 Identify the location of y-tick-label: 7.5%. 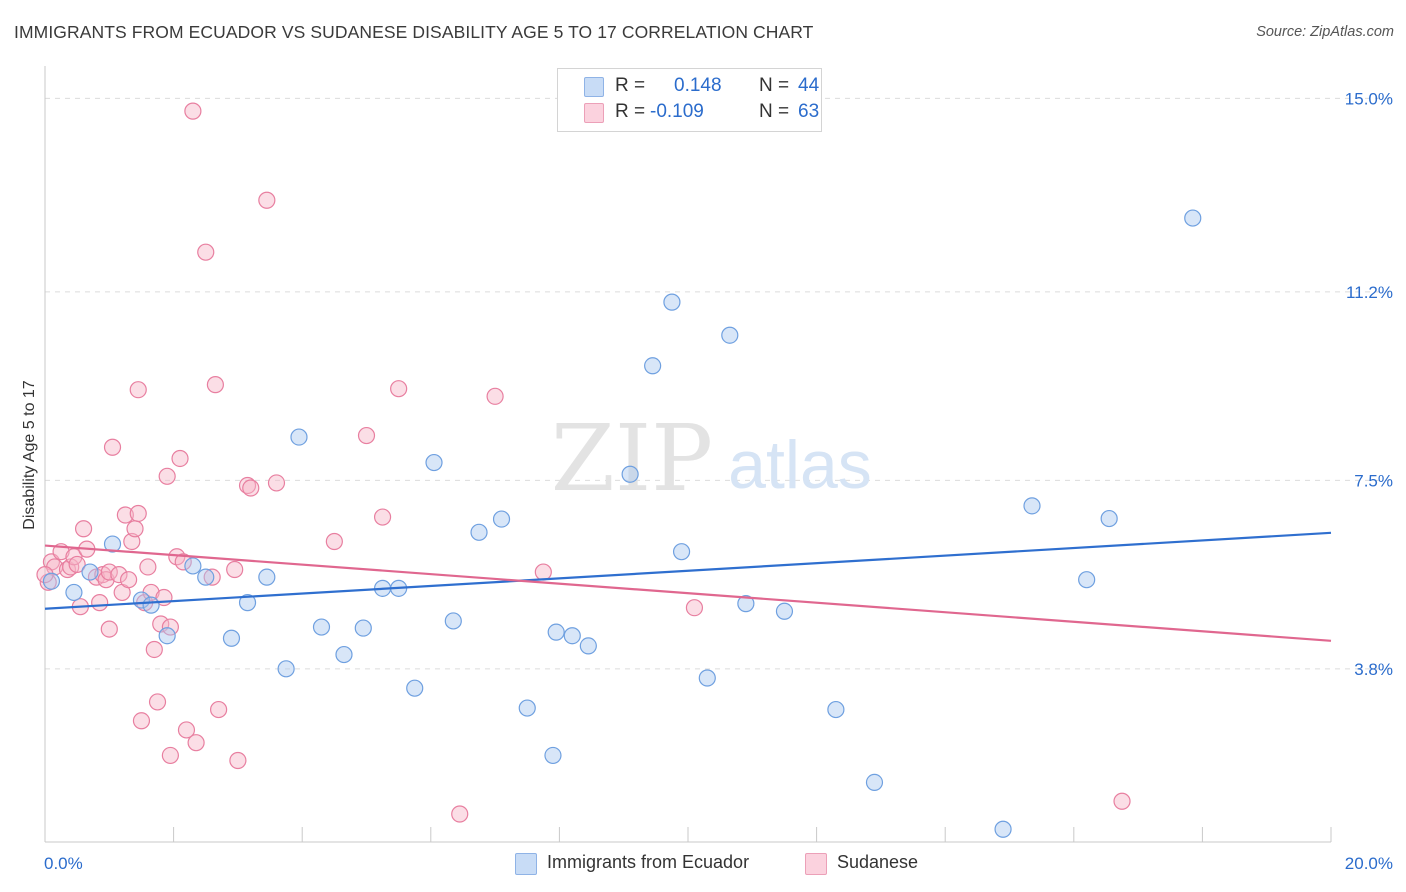
(1373, 480).